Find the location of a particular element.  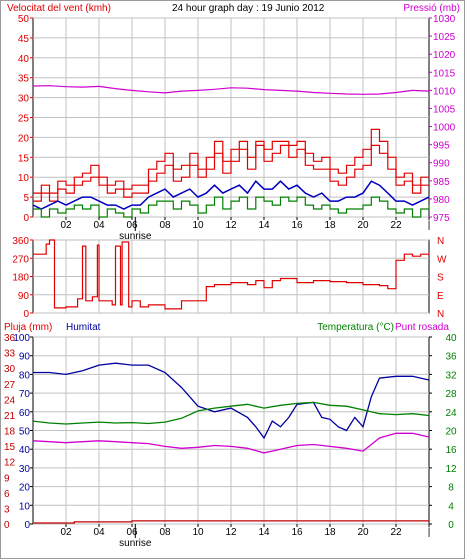

rain-tick-label: 24 is located at coordinates (10, 400).